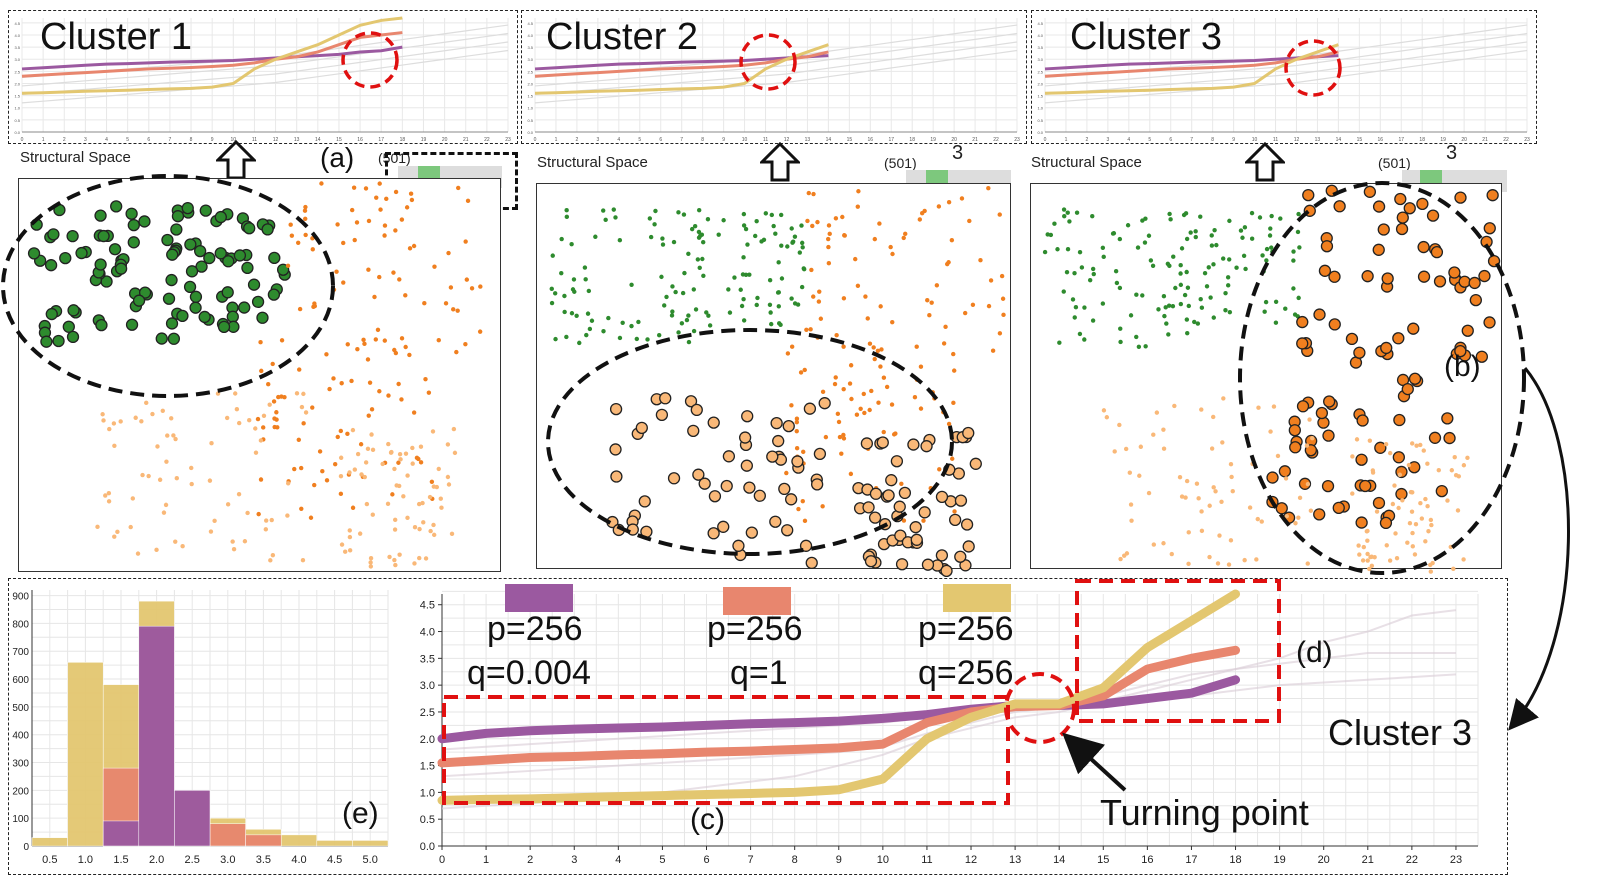 The height and width of the screenshot is (891, 1601). I want to click on legend-q-3: q=256, so click(966, 673).